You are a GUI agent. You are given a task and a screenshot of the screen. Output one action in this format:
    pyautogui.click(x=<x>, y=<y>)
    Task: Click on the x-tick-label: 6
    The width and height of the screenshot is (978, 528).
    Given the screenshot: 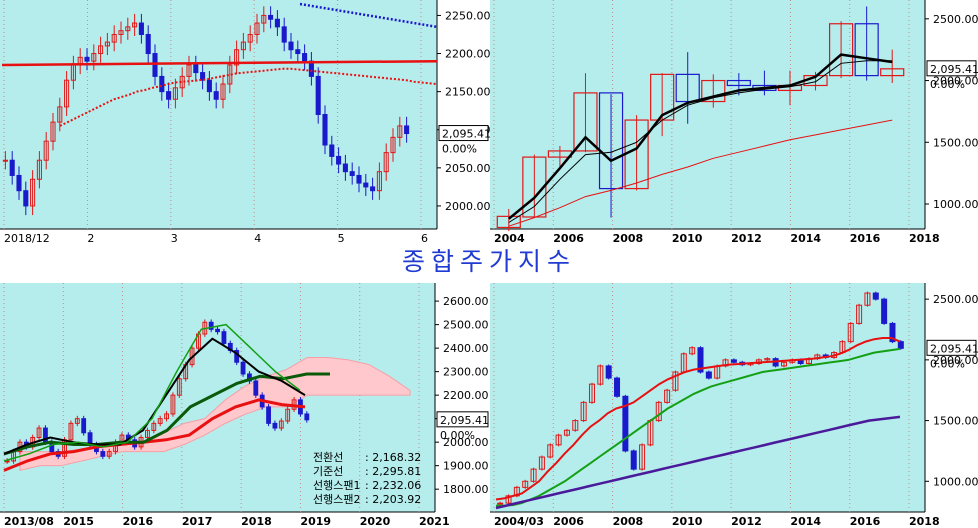 What is the action you would take?
    pyautogui.click(x=424, y=238)
    